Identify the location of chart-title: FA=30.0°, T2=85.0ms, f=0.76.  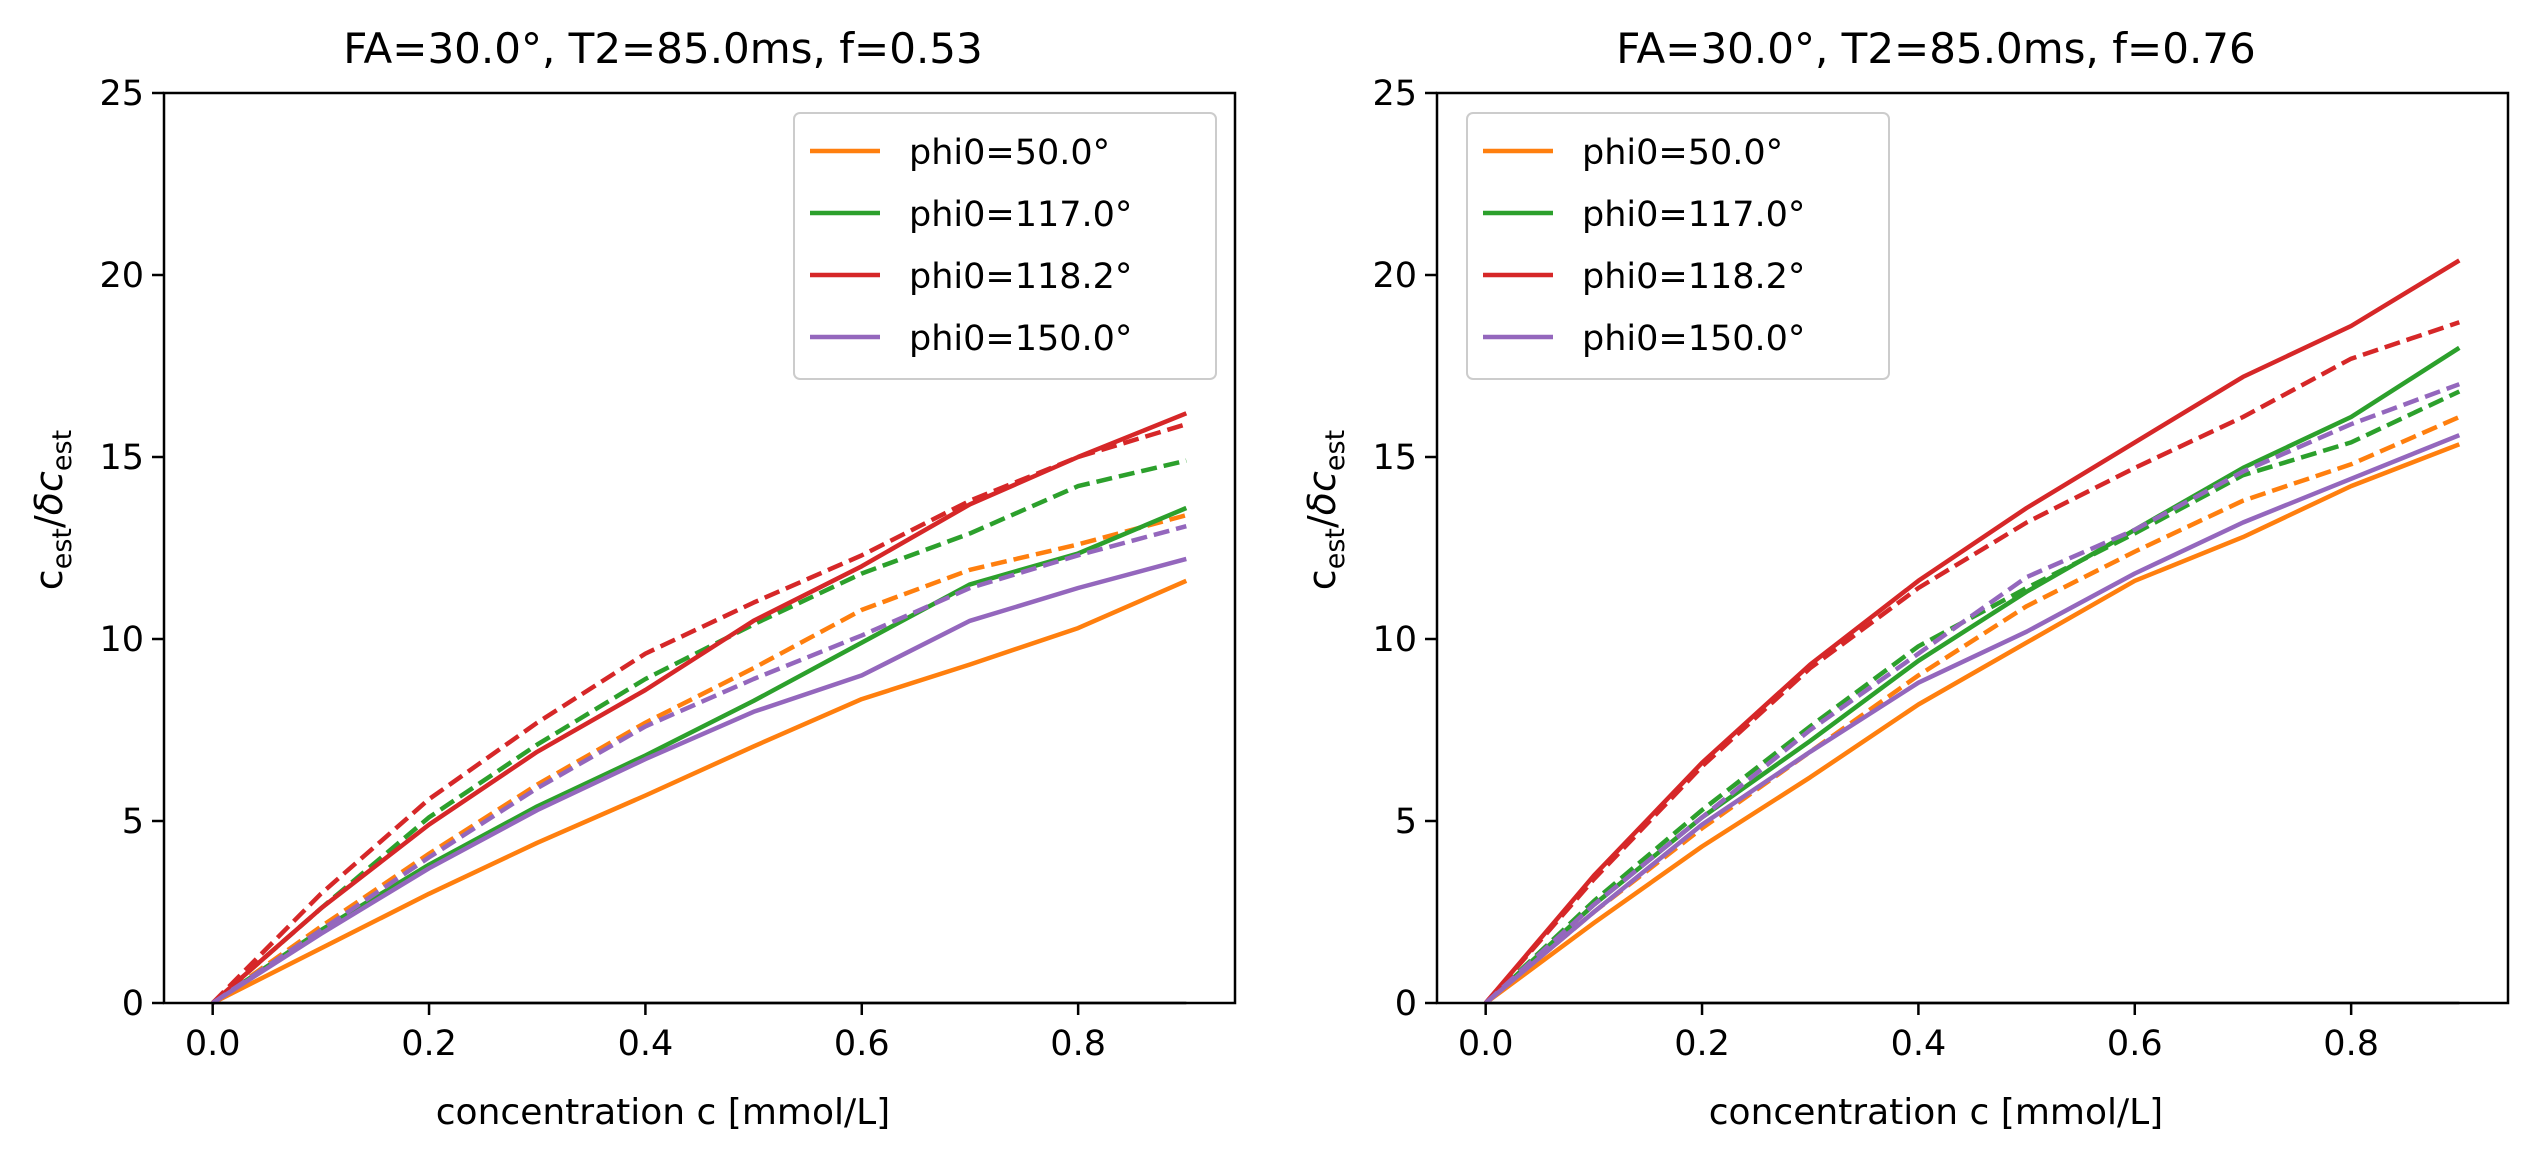
(1936, 48).